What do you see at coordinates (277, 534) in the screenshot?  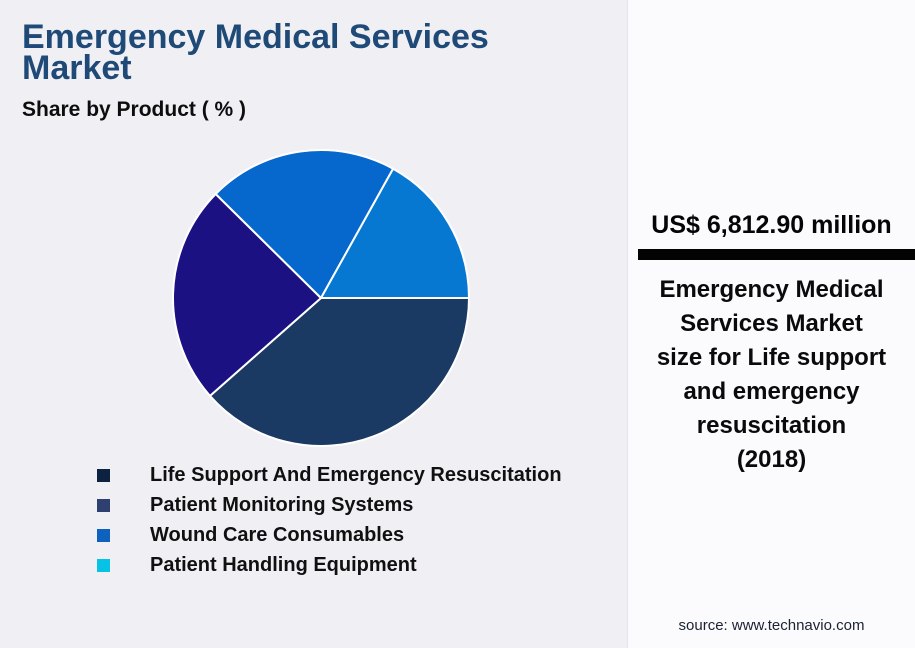 I see `legend-label: Wound Care Consumables` at bounding box center [277, 534].